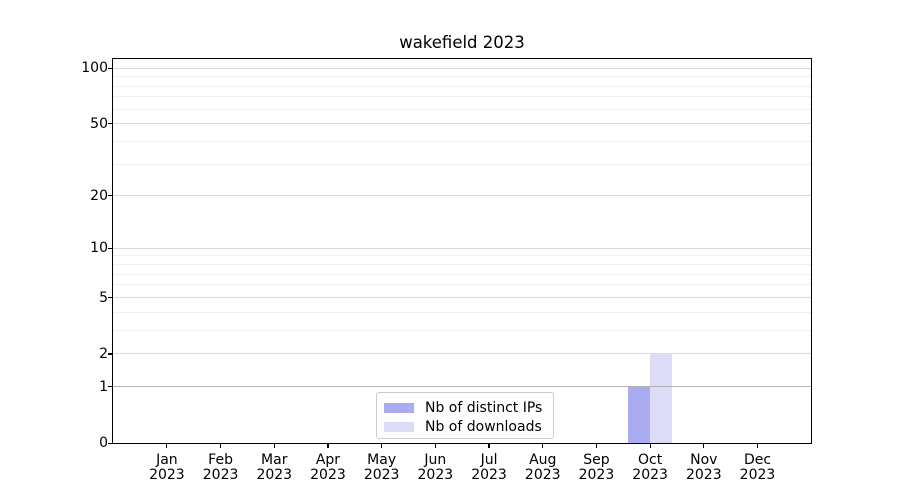 The width and height of the screenshot is (900, 500). Describe the element at coordinates (103, 297) in the screenshot. I see `y-tick-label: 5` at that location.